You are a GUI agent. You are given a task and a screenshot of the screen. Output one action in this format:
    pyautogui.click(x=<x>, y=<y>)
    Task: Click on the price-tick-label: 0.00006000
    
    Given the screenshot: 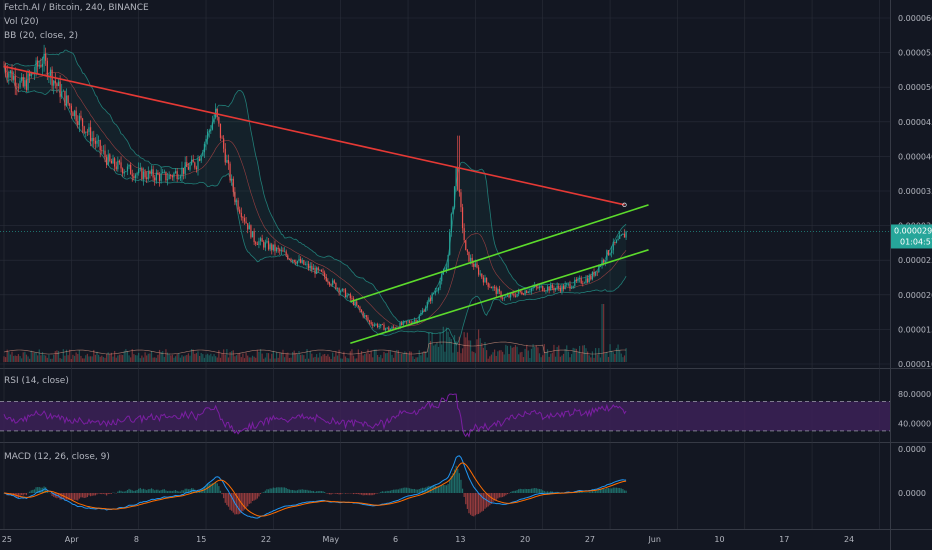 What is the action you would take?
    pyautogui.click(x=915, y=18)
    